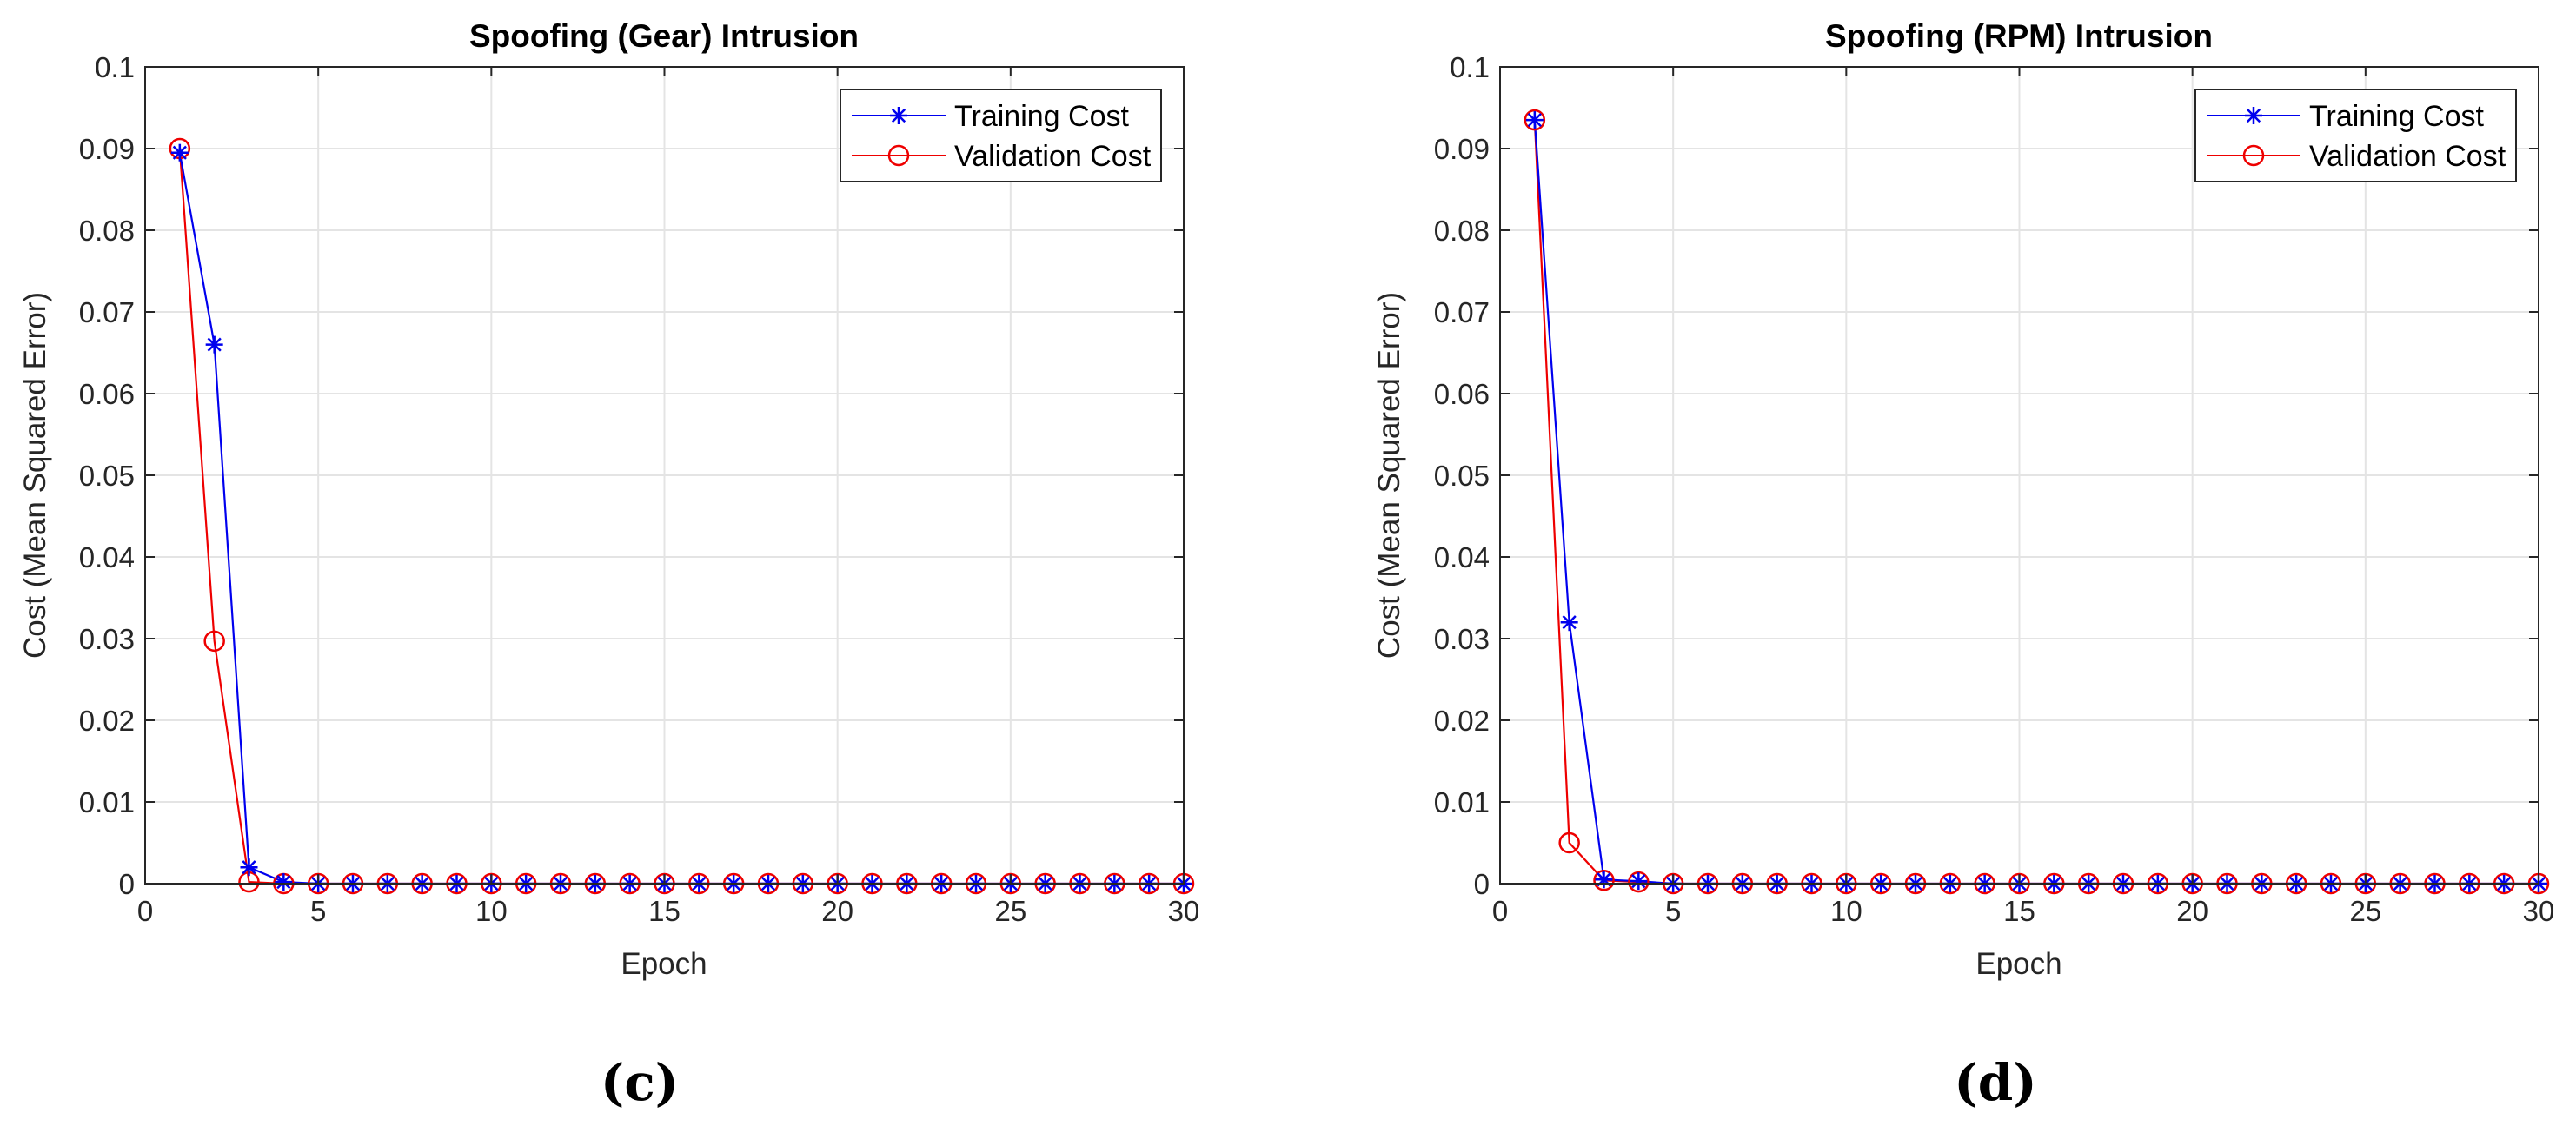  Describe the element at coordinates (640, 1082) in the screenshot. I see `panel-caption: (c)` at that location.